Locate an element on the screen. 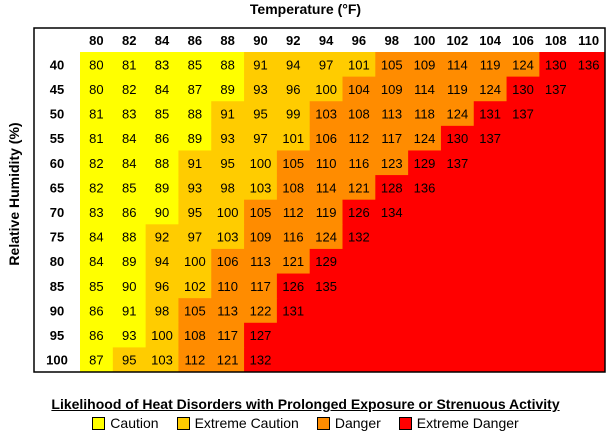 The width and height of the screenshot is (611, 433). heat-index-value: 88 is located at coordinates (162, 163).